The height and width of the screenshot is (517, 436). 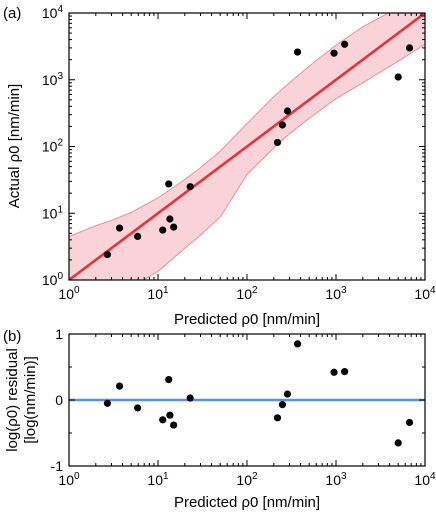 What do you see at coordinates (30, 400) in the screenshot?
I see `panel-b-y-axis-label-line2: [log(nm/min)]` at bounding box center [30, 400].